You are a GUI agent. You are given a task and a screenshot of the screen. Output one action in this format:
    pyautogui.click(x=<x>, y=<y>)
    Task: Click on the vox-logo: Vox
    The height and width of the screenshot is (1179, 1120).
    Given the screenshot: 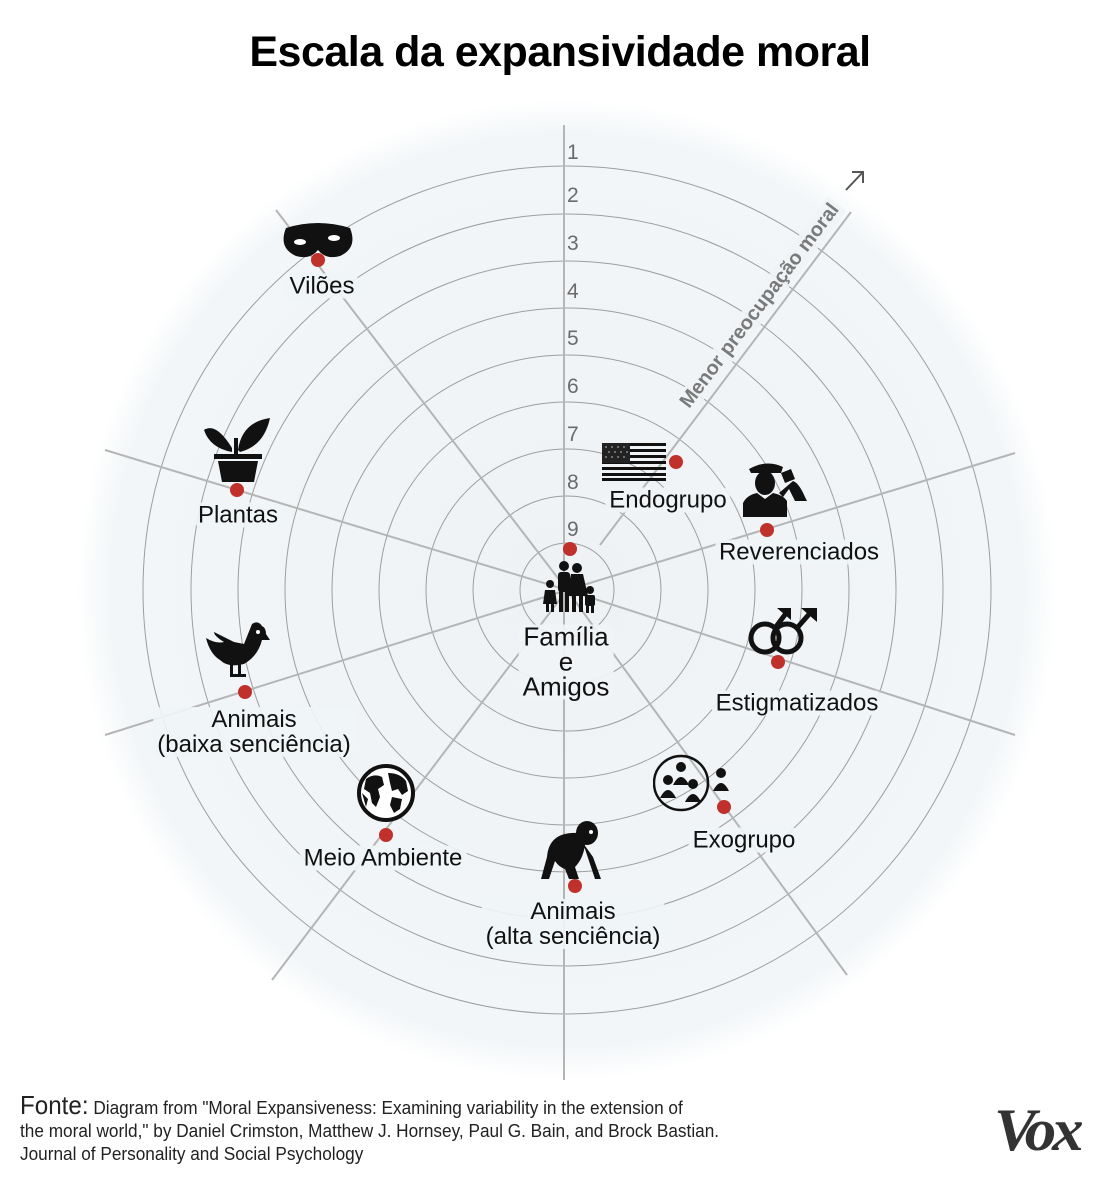 What is the action you would take?
    pyautogui.click(x=1038, y=1130)
    